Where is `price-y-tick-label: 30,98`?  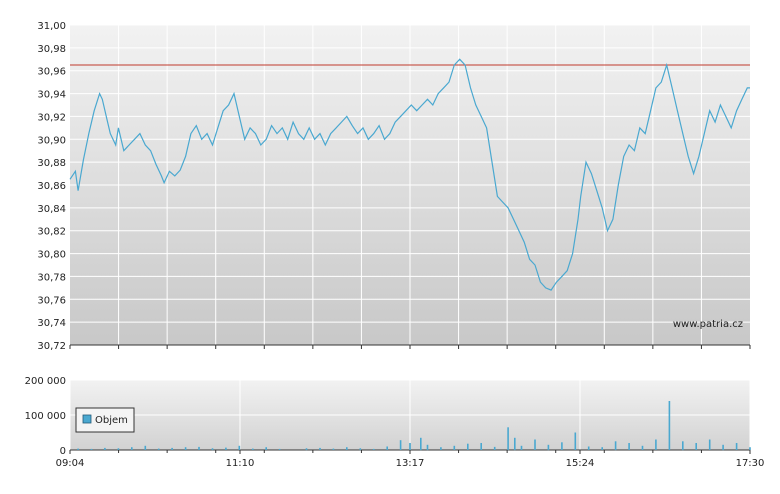
price-y-tick-label: 30,98 is located at coordinates (51, 49).